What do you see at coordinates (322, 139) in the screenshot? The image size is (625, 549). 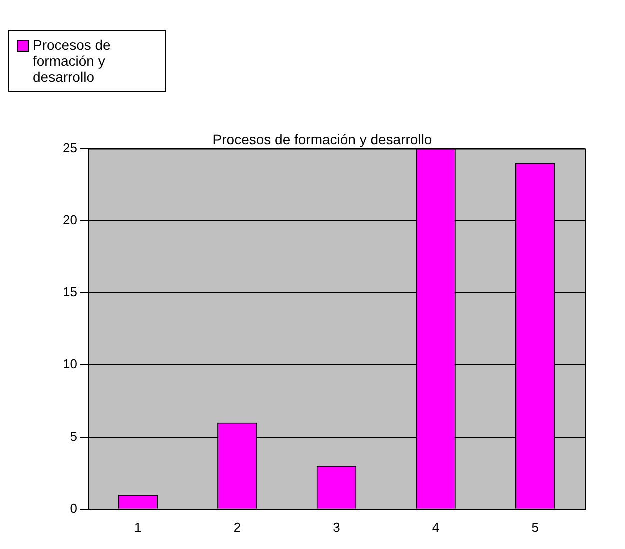 I see `chart-title: Procesos de formación y desarrollo` at bounding box center [322, 139].